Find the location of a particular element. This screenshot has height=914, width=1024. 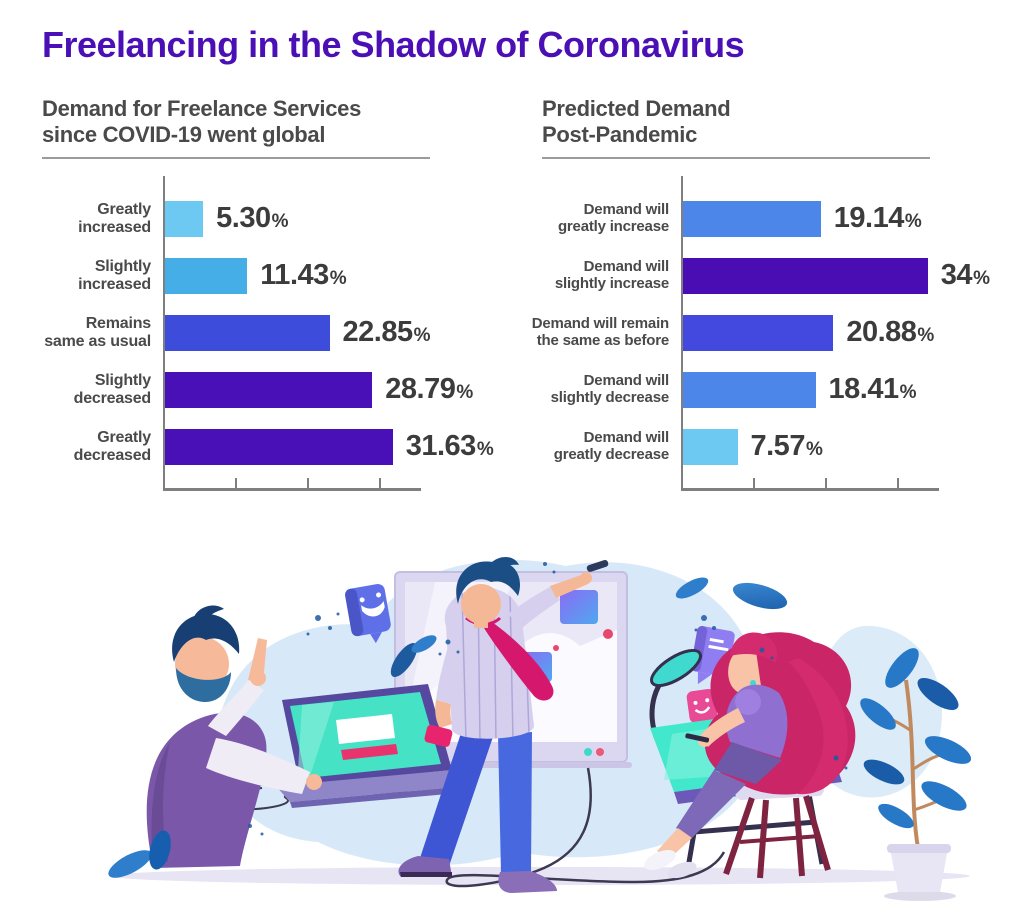

freelancer-at-whiteboard is located at coordinates (503, 724).